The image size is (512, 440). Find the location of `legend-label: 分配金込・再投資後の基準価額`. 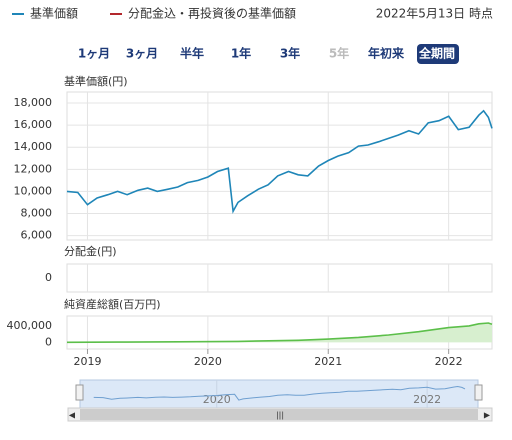

legend-label: 分配金込・再投資後の基準価額 is located at coordinates (212, 13).